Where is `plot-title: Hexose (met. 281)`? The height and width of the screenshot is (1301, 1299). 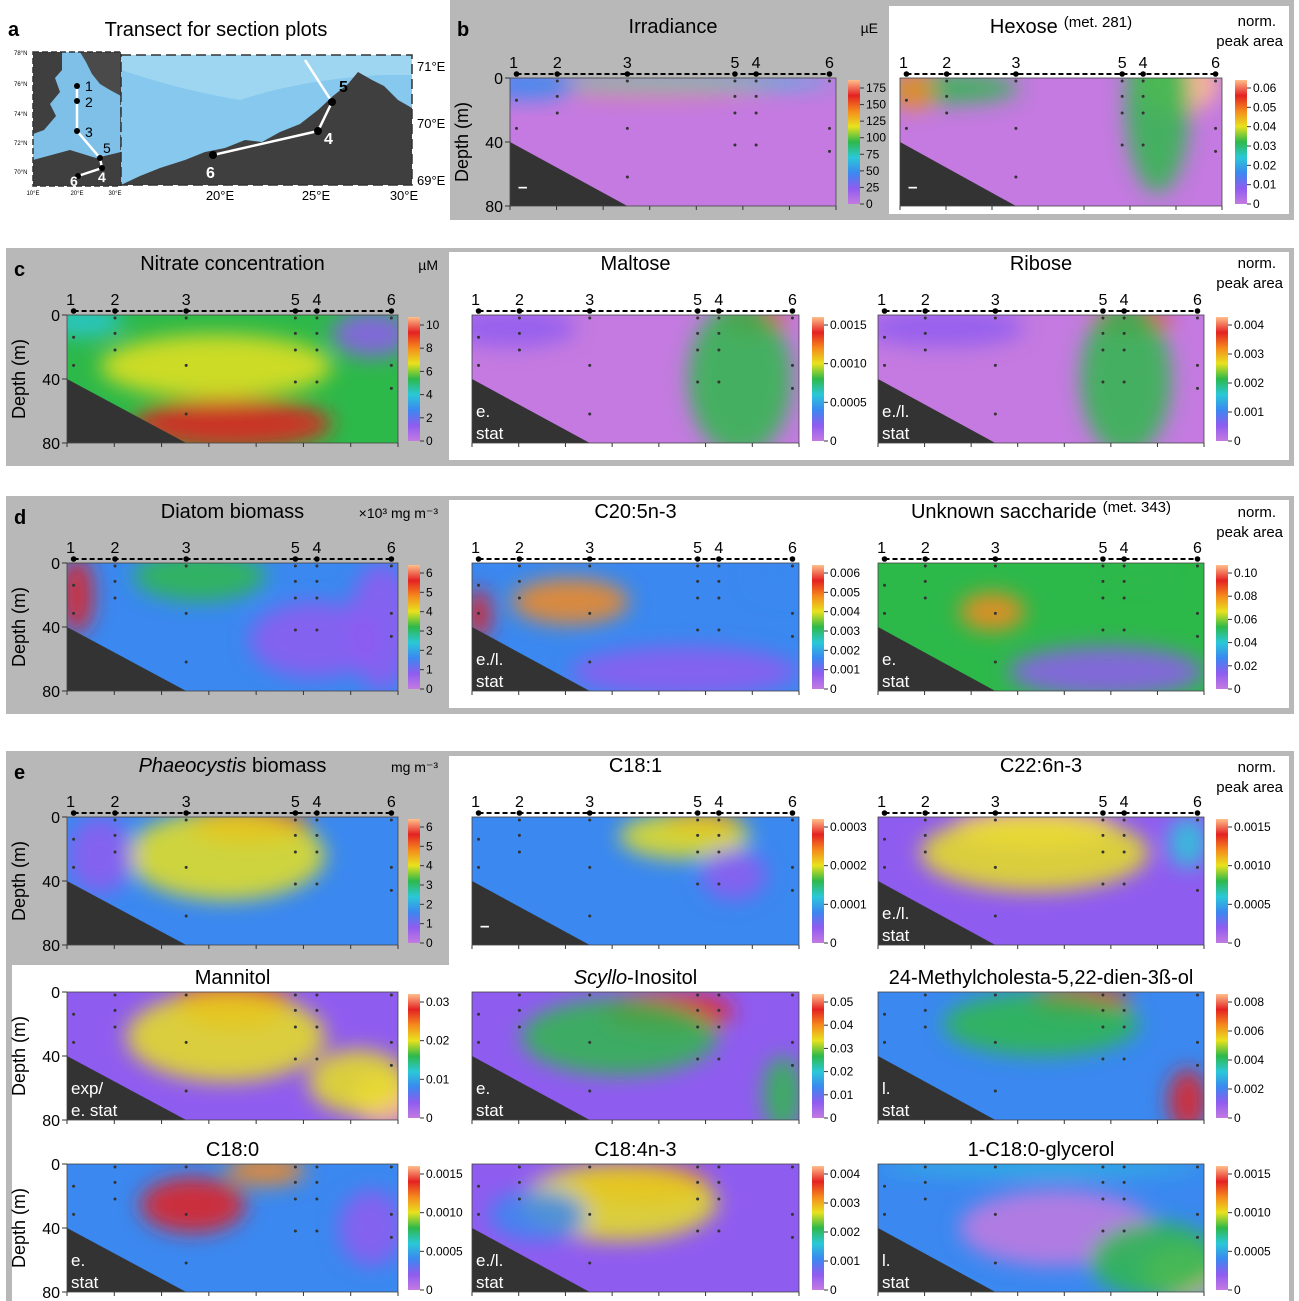 plot-title: Hexose (met. 281) is located at coordinates (1061, 26).